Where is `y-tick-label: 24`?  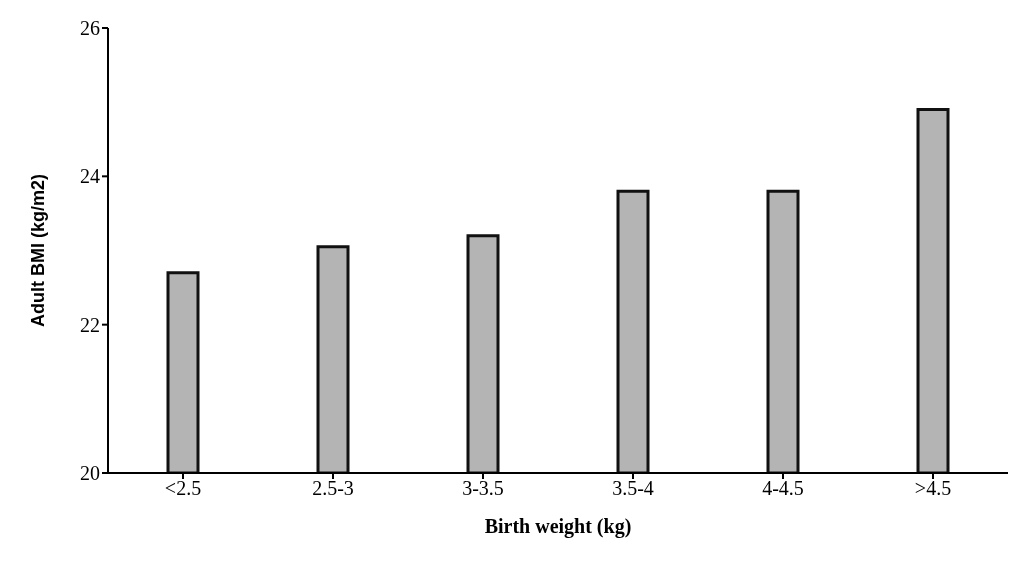
y-tick-label: 24 is located at coordinates (90, 176).